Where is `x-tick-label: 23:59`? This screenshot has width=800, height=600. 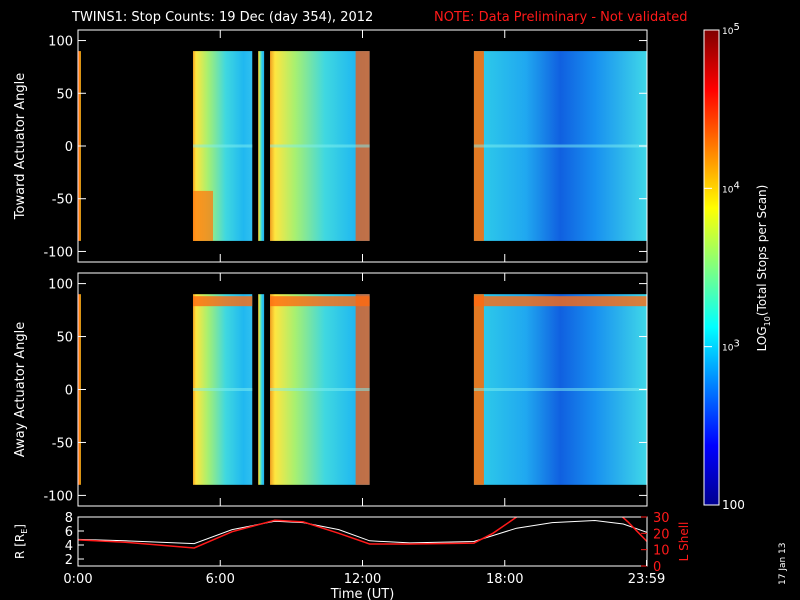
x-tick-label: 23:59 is located at coordinates (646, 579).